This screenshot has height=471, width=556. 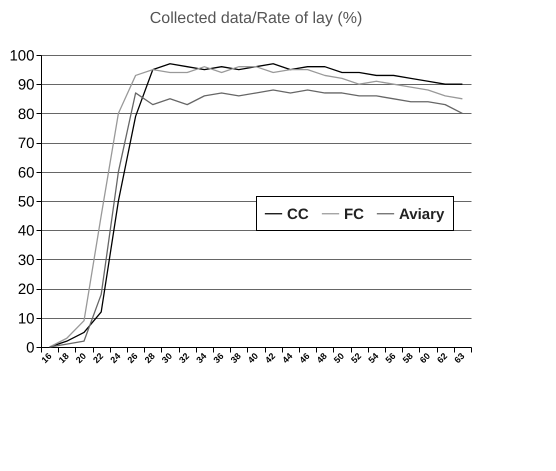 I want to click on x-tick-label: 38, so click(x=235, y=358).